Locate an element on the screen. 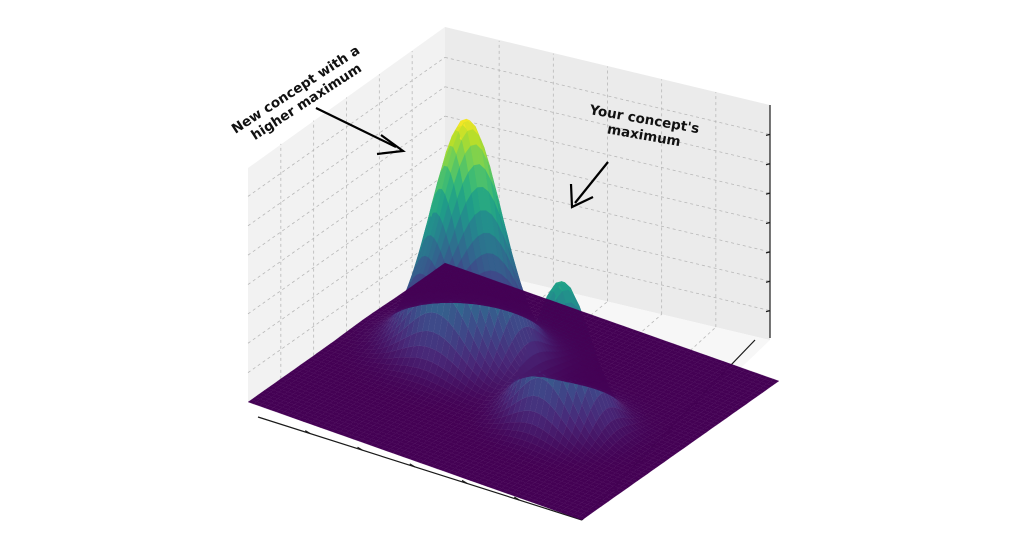 The height and width of the screenshot is (544, 1024). arrowhead-new-concept is located at coordinates (391, 145).